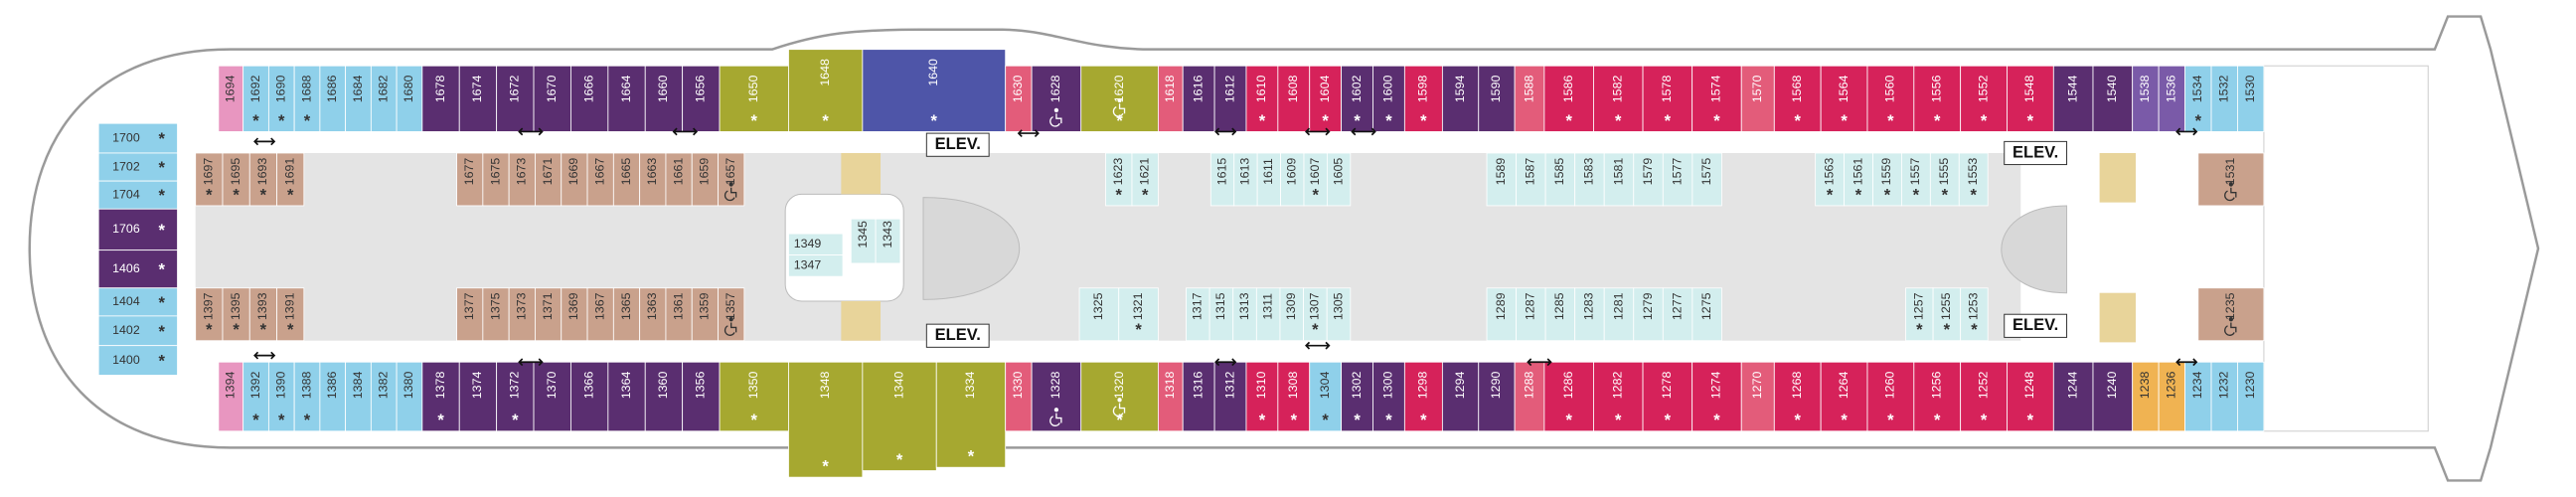 This screenshot has height=497, width=2576. What do you see at coordinates (825, 72) in the screenshot?
I see `cabin-number: 1648` at bounding box center [825, 72].